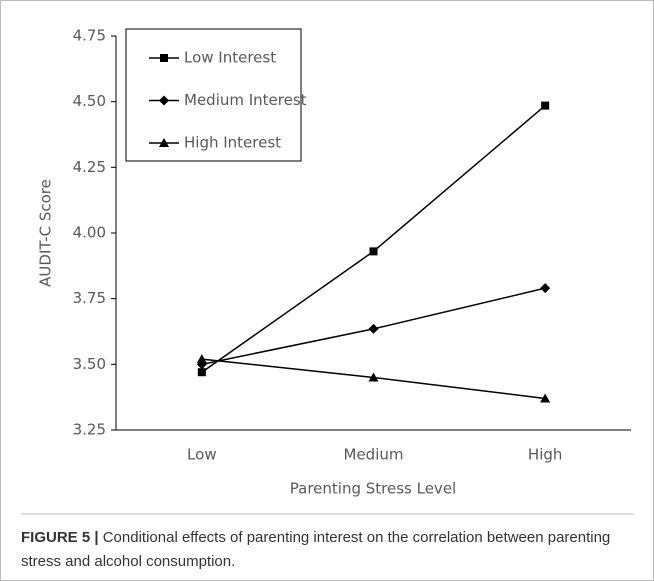  I want to click on y-tick-label: 3.50, so click(89, 364).